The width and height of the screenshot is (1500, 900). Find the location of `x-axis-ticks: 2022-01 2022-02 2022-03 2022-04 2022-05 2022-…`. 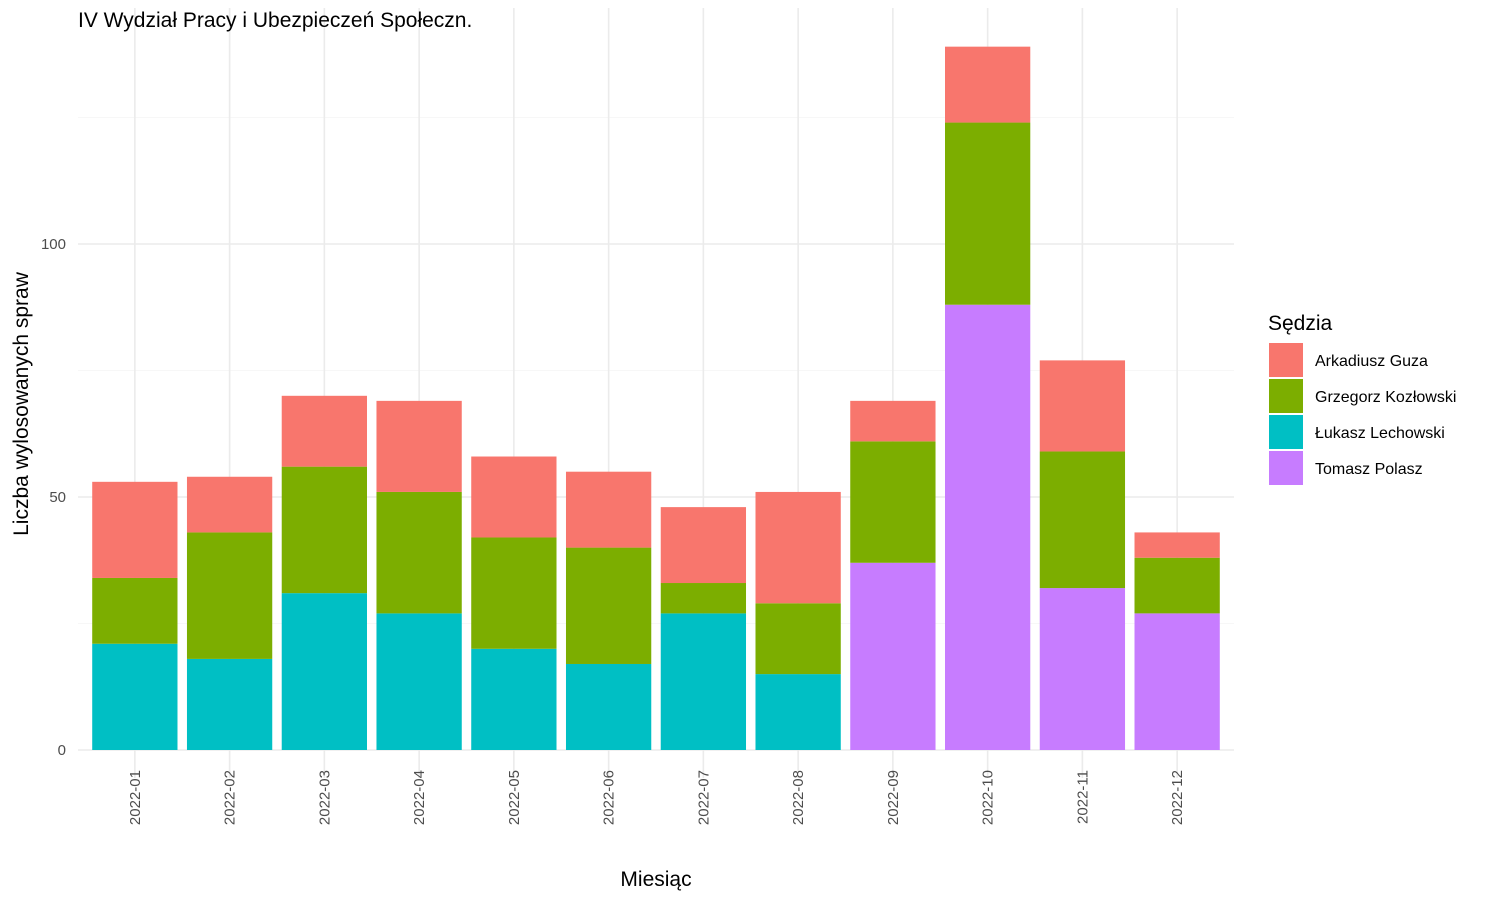

x-axis-ticks: 2022-01 2022-02 2022-03 2022-04 2022-05 2022-… is located at coordinates (656, 797).